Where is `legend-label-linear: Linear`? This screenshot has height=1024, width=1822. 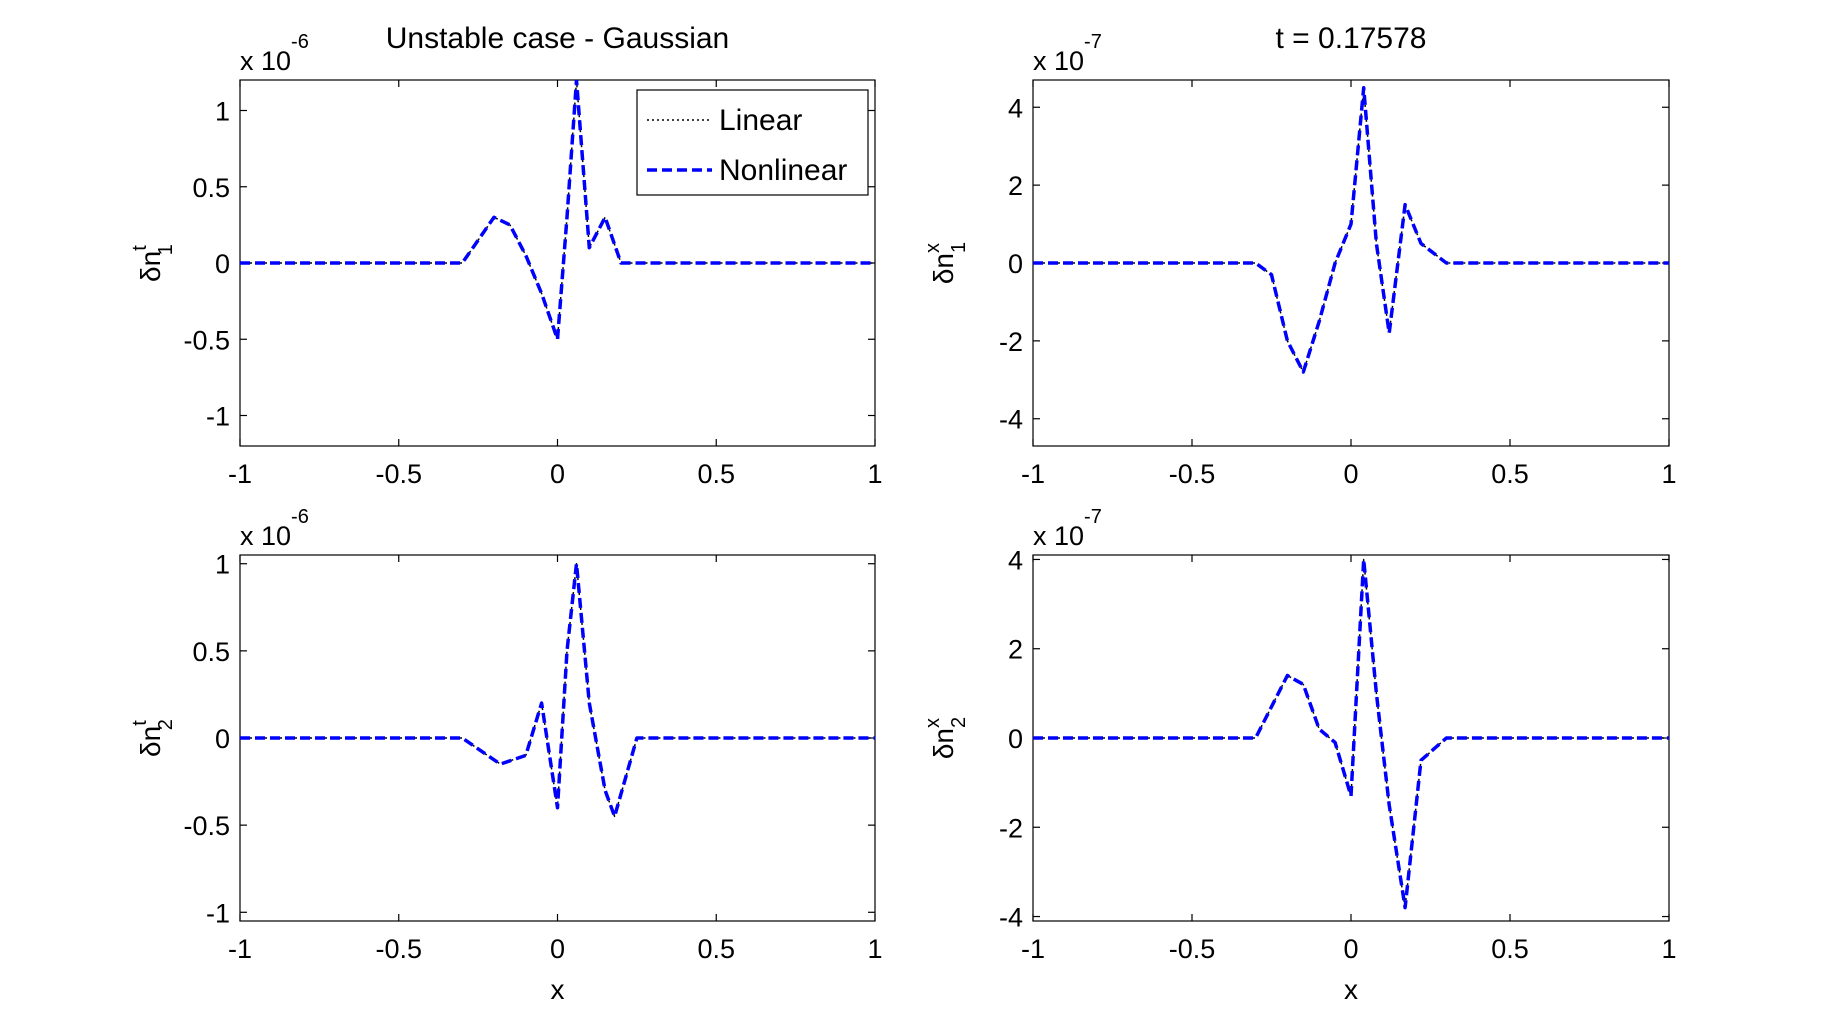 legend-label-linear: Linear is located at coordinates (760, 120).